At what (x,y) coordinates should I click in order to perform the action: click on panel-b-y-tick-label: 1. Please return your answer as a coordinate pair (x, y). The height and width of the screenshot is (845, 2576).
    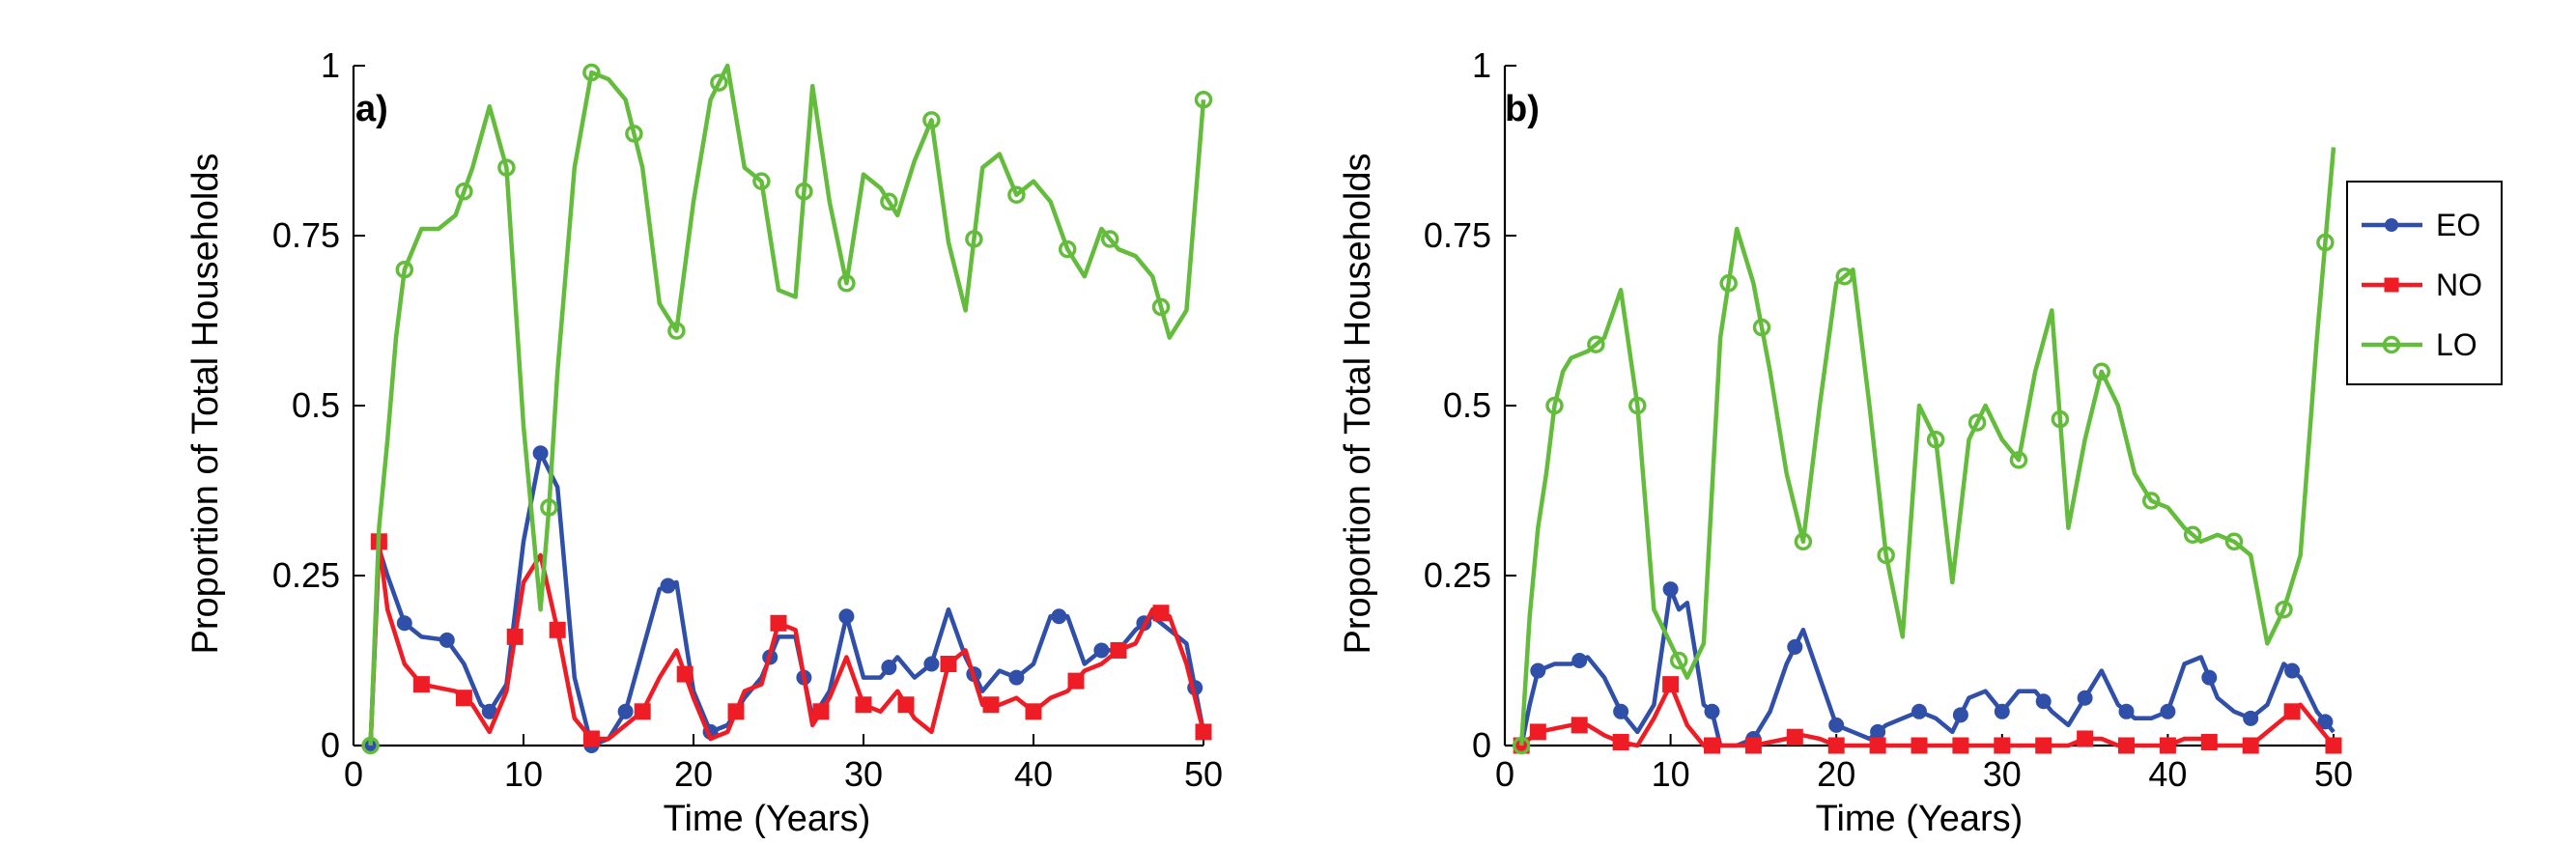
    Looking at the image, I should click on (1481, 65).